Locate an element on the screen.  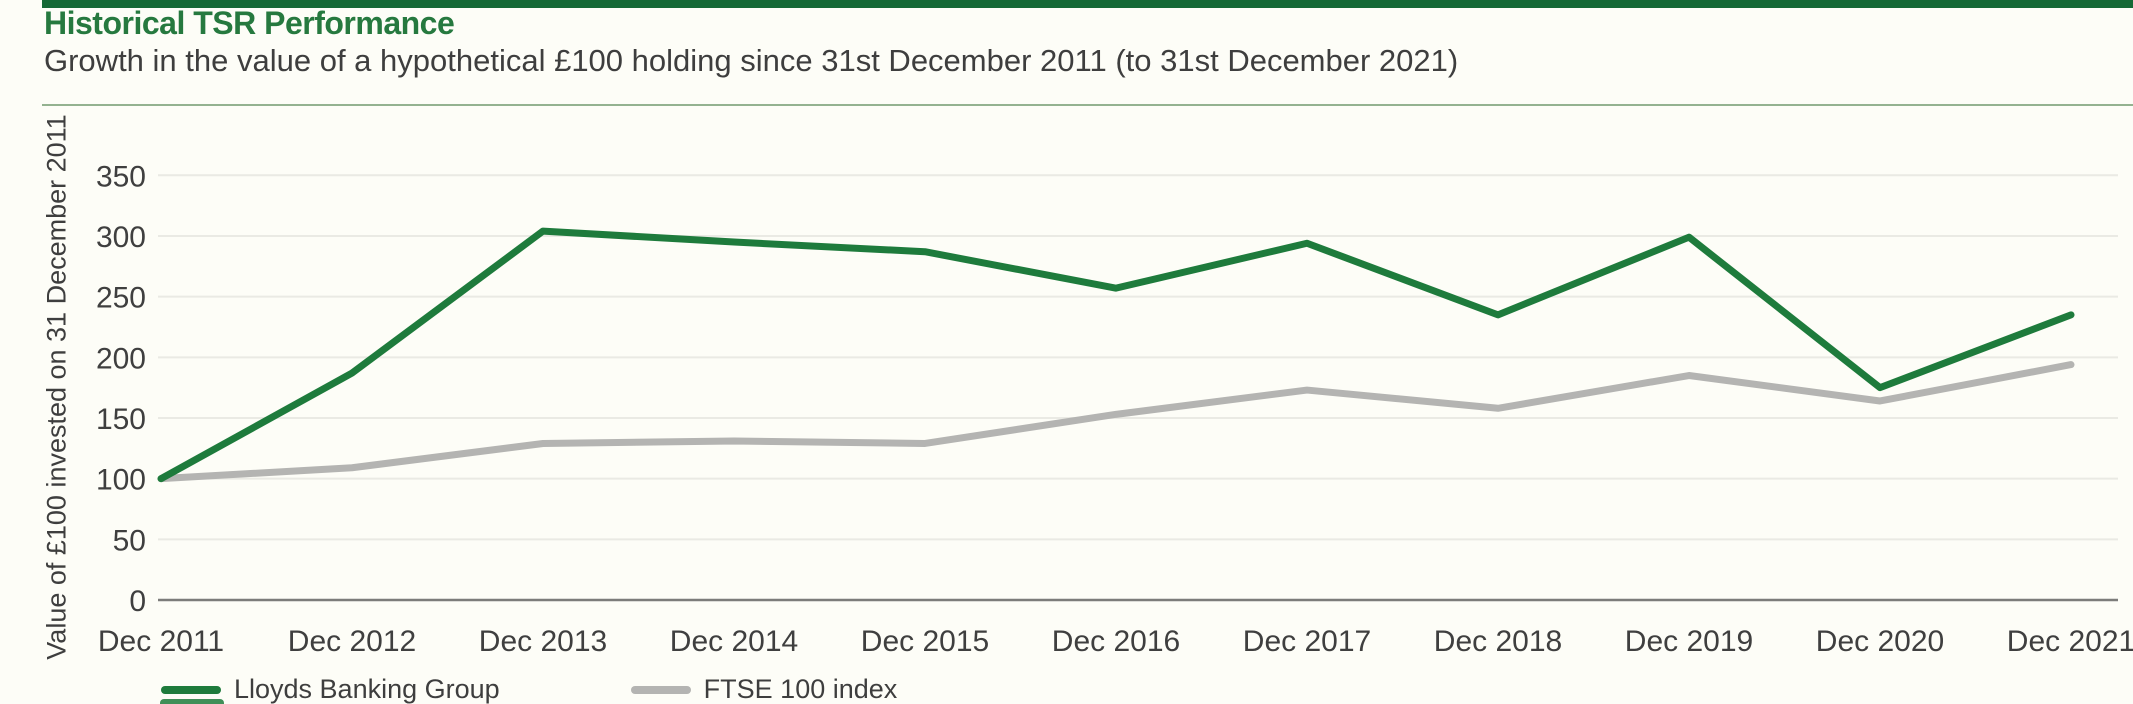
legend-label-lloyds: Lloyds Banking Group is located at coordinates (367, 689).